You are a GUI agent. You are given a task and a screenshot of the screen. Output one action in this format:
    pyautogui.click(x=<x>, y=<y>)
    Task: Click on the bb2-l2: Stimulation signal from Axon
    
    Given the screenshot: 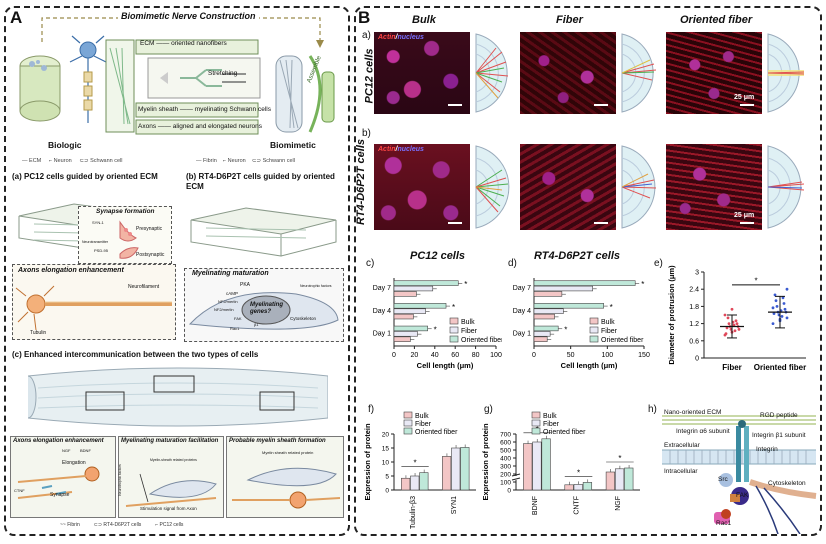 What is the action you would take?
    pyautogui.click(x=168, y=508)
    